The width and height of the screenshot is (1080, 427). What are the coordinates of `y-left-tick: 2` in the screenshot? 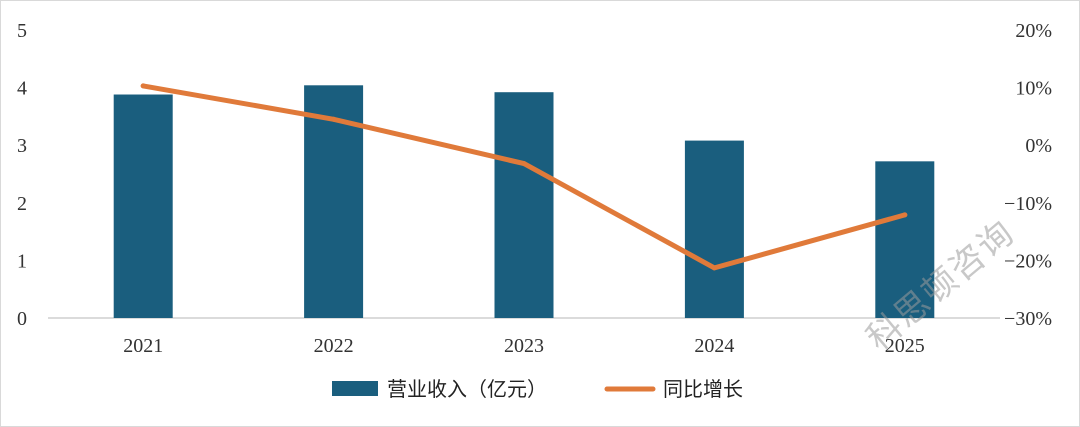 It's located at (22, 204).